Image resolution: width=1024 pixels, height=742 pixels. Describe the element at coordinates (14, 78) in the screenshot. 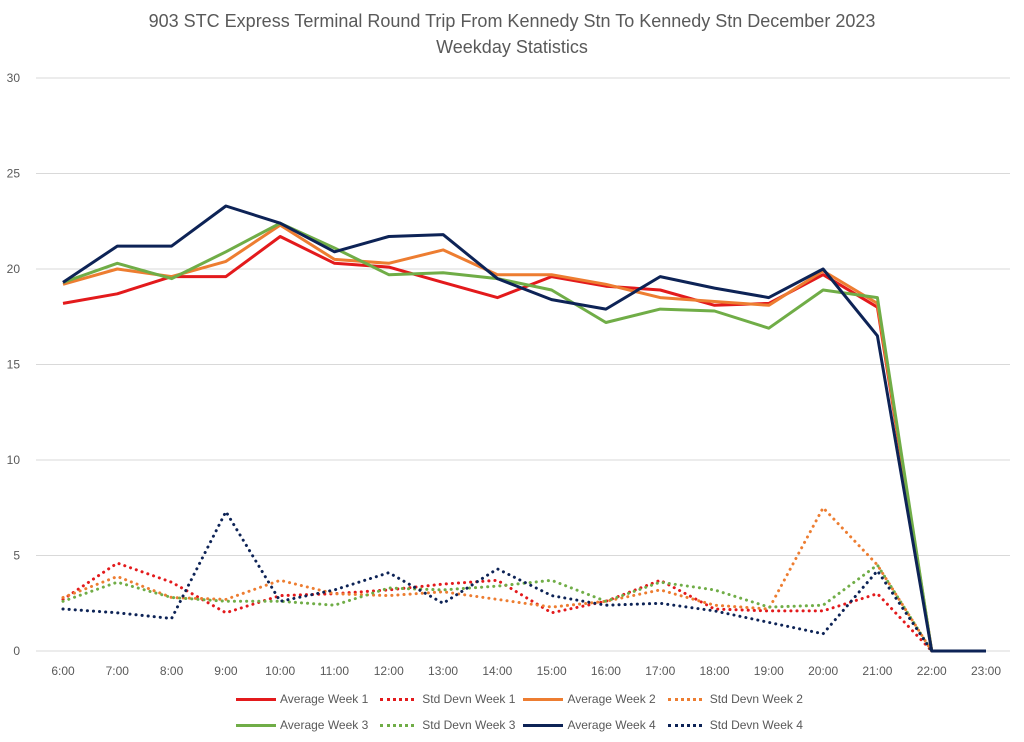

I see `y-tick-label: 30` at that location.